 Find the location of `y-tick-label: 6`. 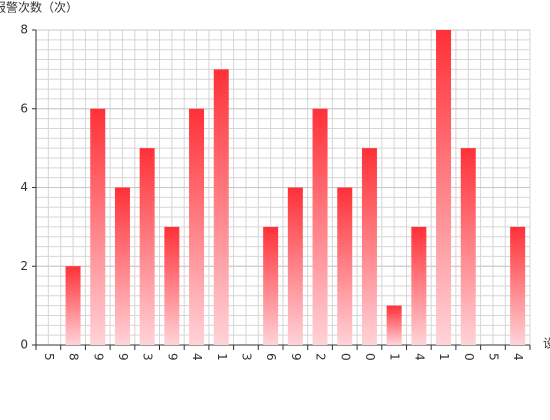

y-tick-label: 6 is located at coordinates (24, 108).